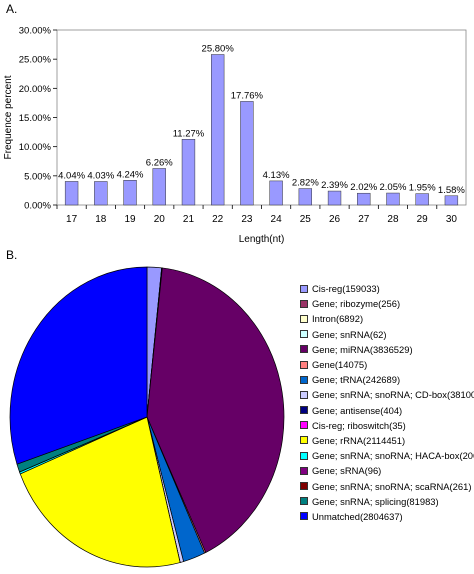 The width and height of the screenshot is (474, 574). What do you see at coordinates (218, 219) in the screenshot?
I see `x-tick-label: 22` at bounding box center [218, 219].